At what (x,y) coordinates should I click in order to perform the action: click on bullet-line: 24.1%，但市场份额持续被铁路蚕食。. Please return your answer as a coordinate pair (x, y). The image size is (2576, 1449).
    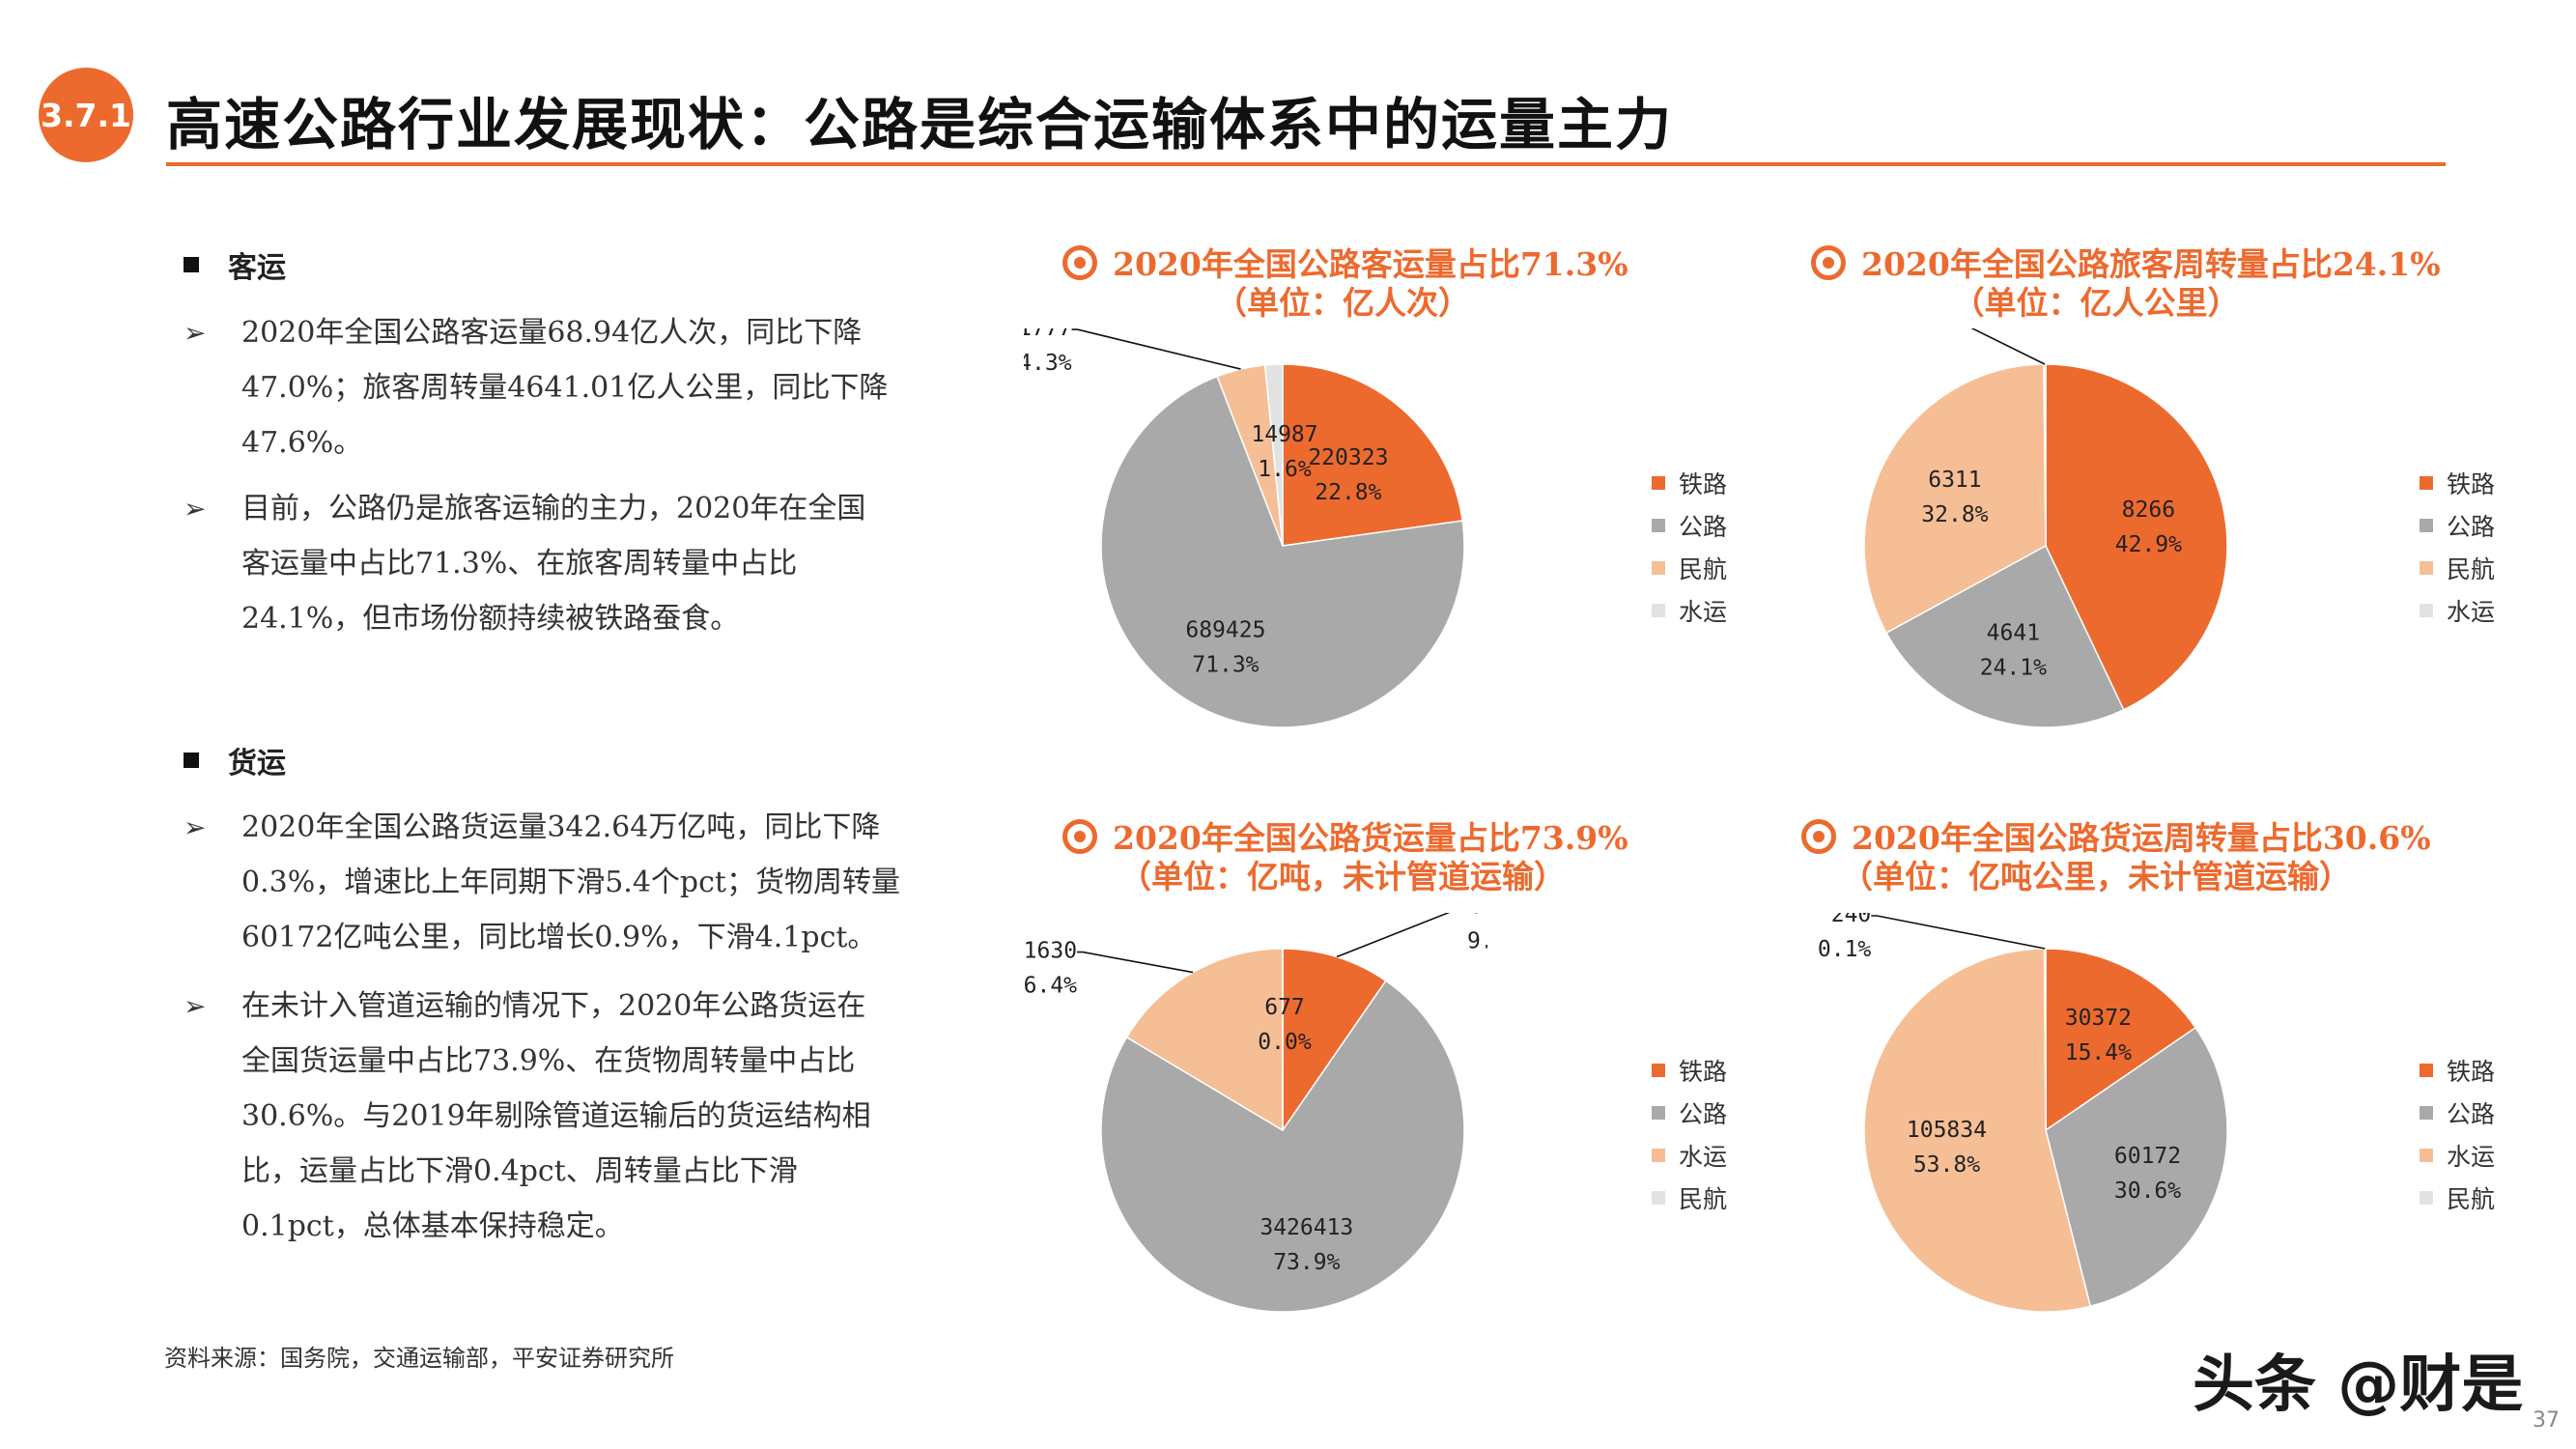
    Looking at the image, I should click on (490, 619).